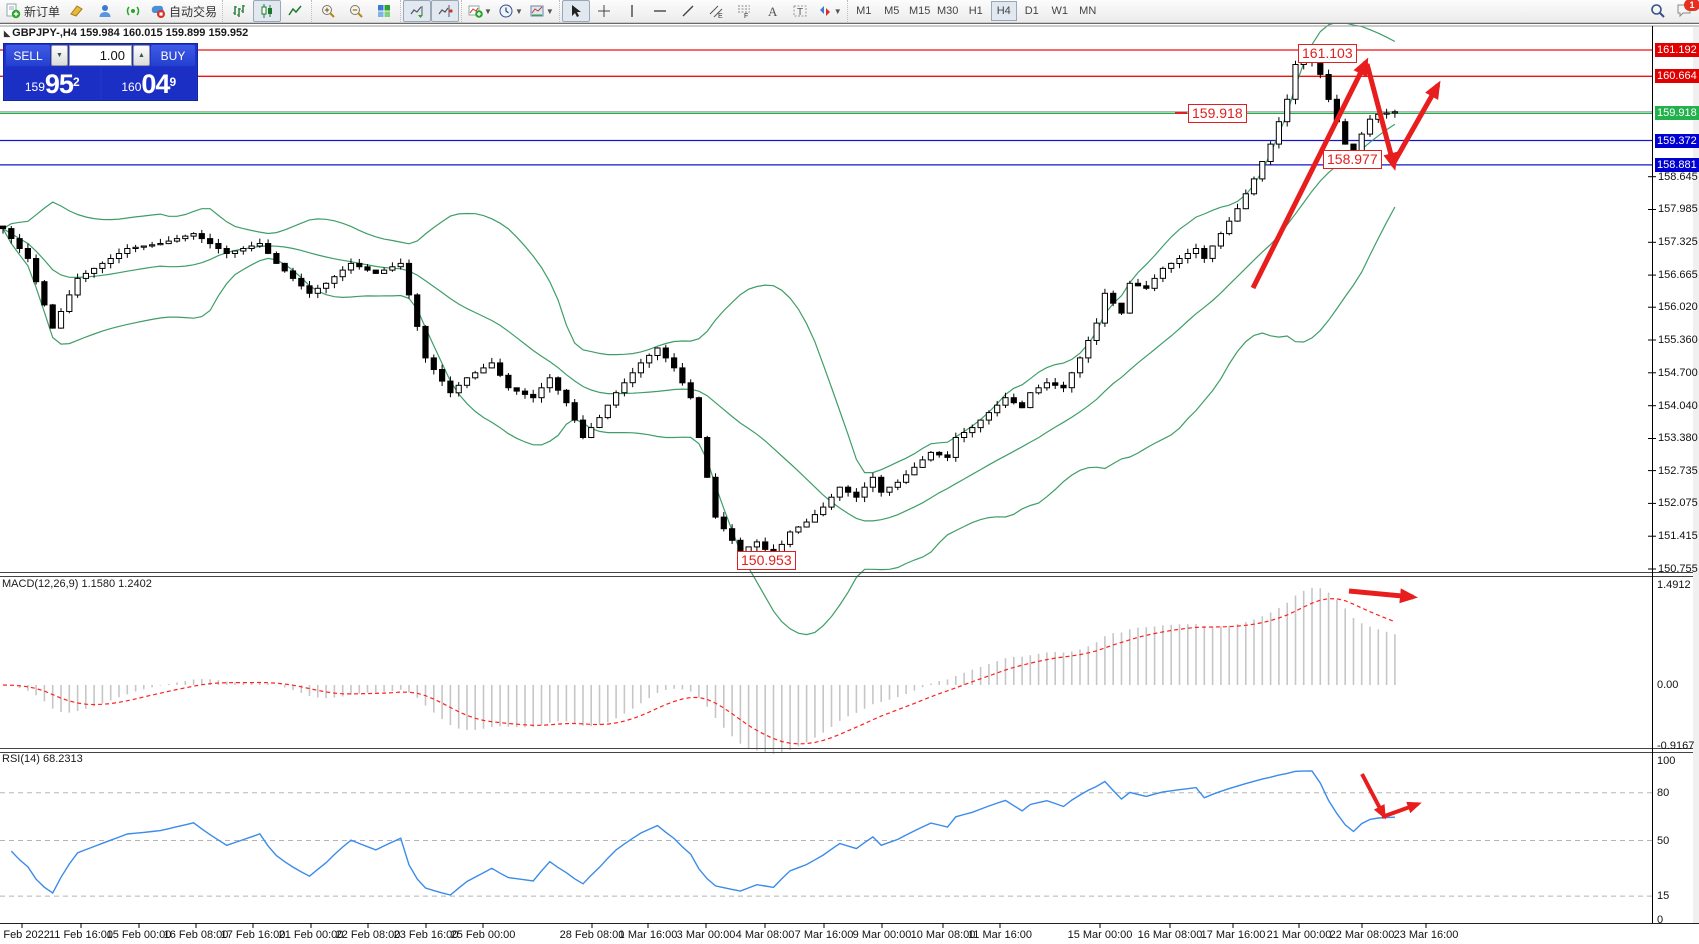  Describe the element at coordinates (744, 11) in the screenshot. I see `fibonacci-button: F` at that location.